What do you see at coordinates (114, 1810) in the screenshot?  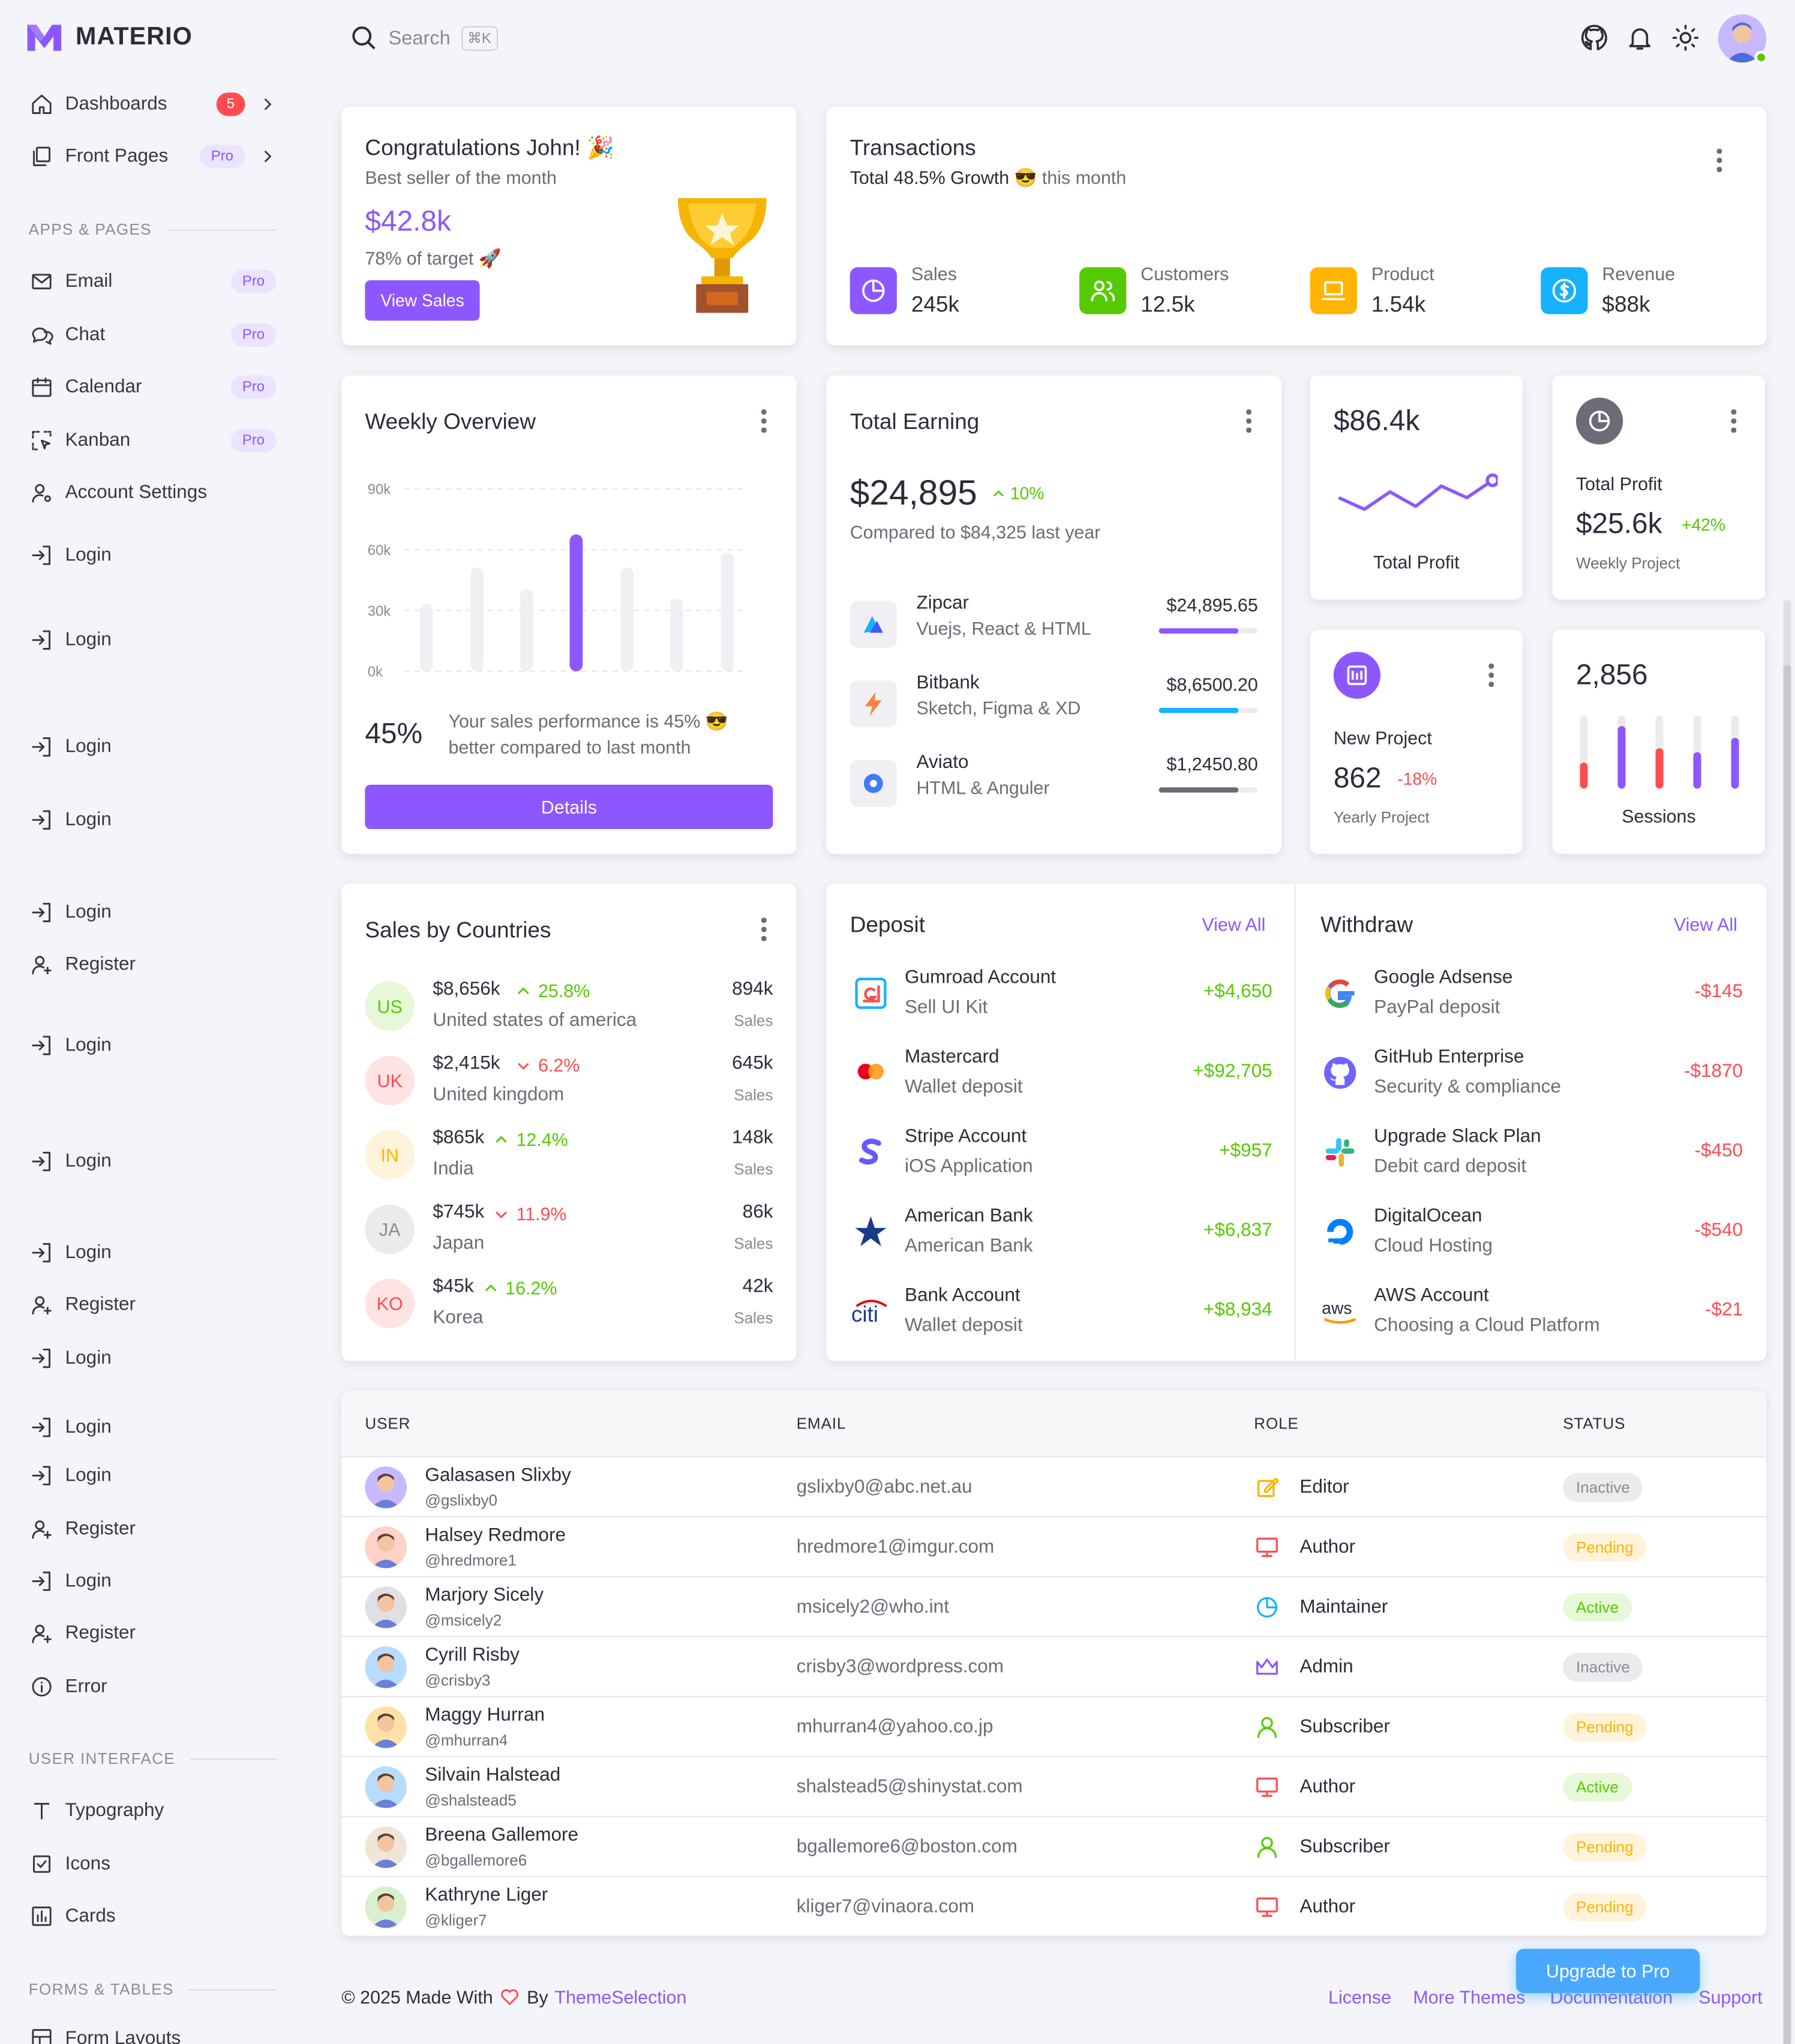 I see `sidebar-item-label: Typography` at bounding box center [114, 1810].